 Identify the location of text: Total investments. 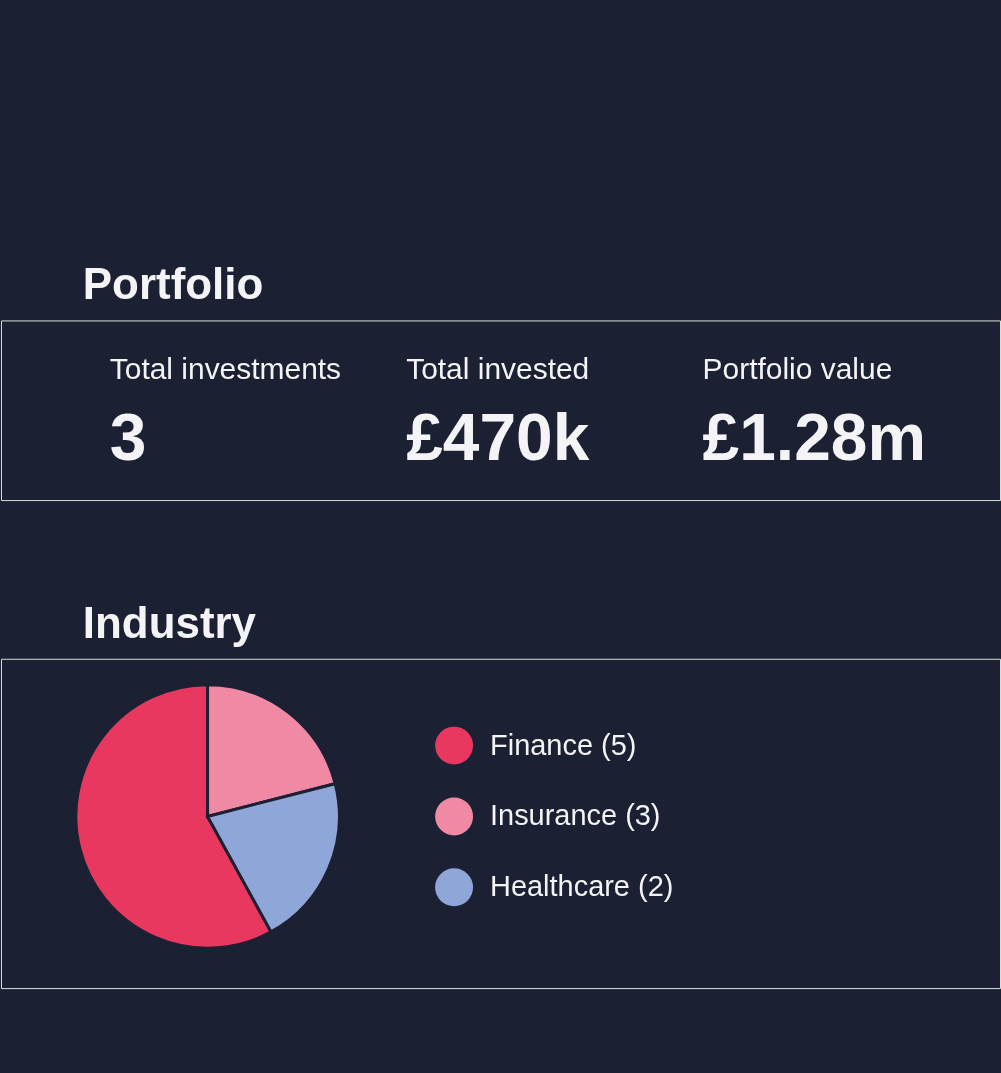
(225, 369).